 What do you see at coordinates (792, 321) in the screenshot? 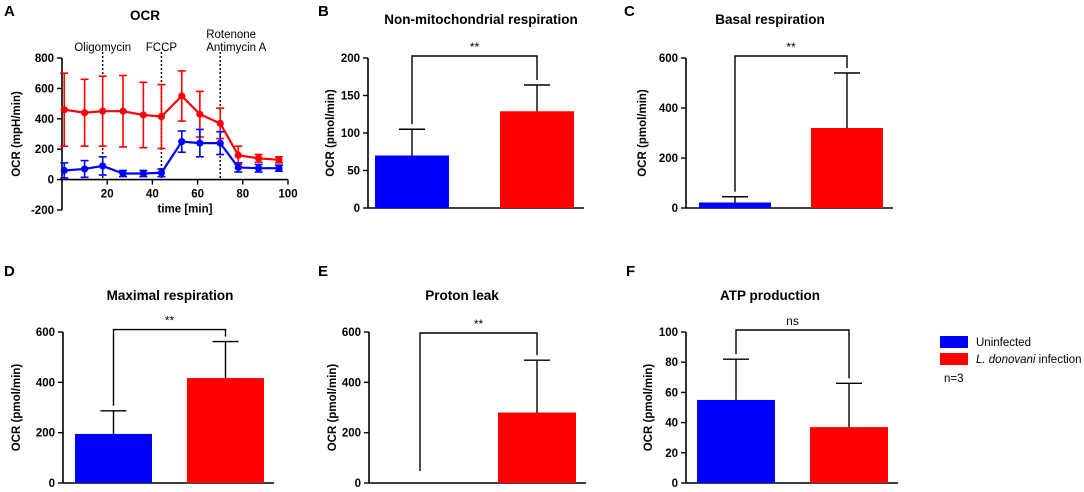
I see `significance-label-f: ns` at bounding box center [792, 321].